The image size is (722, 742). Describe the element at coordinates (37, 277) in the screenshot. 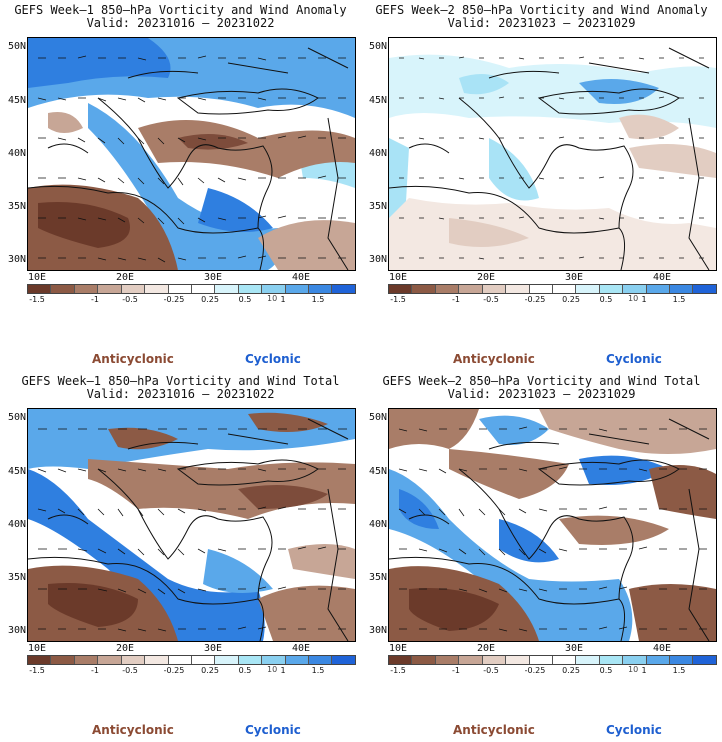

I see `lon-label: 10E` at that location.